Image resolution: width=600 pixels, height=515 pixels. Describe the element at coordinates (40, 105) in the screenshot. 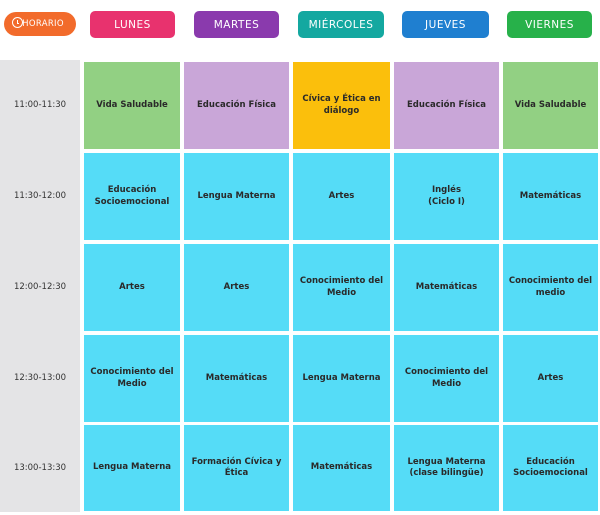

I see `time-slot: 11:00-11:30` at that location.